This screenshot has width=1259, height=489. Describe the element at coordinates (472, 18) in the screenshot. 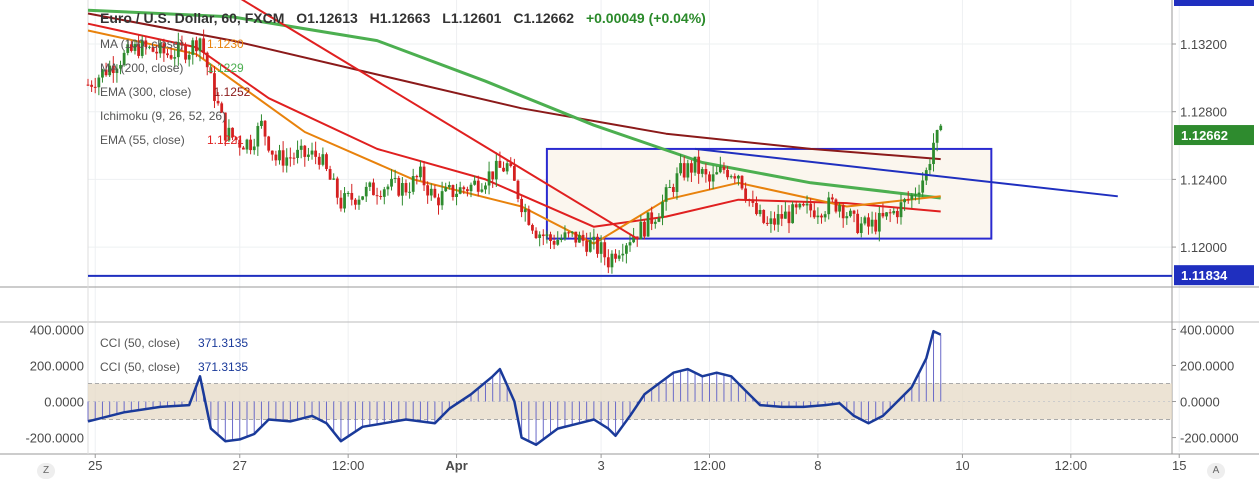

I see `ohlc-low: L1.12601` at that location.